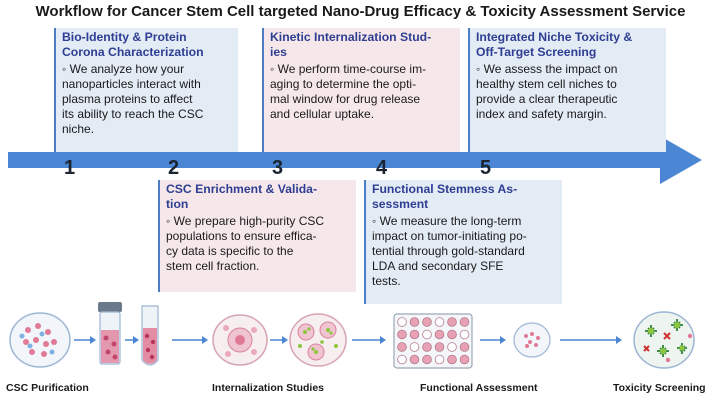 This screenshot has width=721, height=400. I want to click on body-line: plasma proteins to affect, so click(127, 99).